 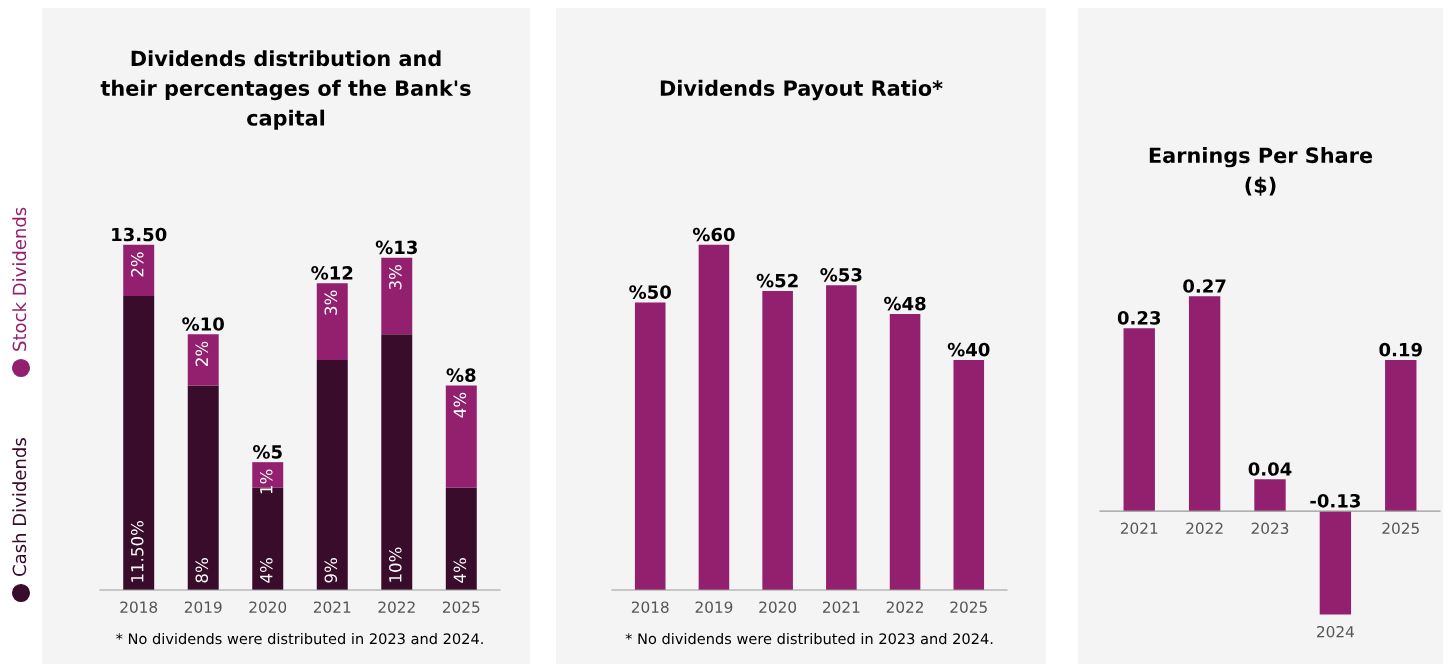 I want to click on data-label: %50, so click(x=650, y=292).